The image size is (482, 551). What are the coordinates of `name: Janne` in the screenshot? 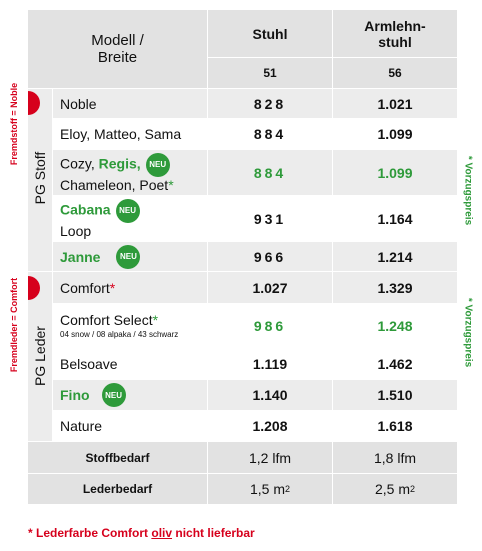 It's located at (80, 256).